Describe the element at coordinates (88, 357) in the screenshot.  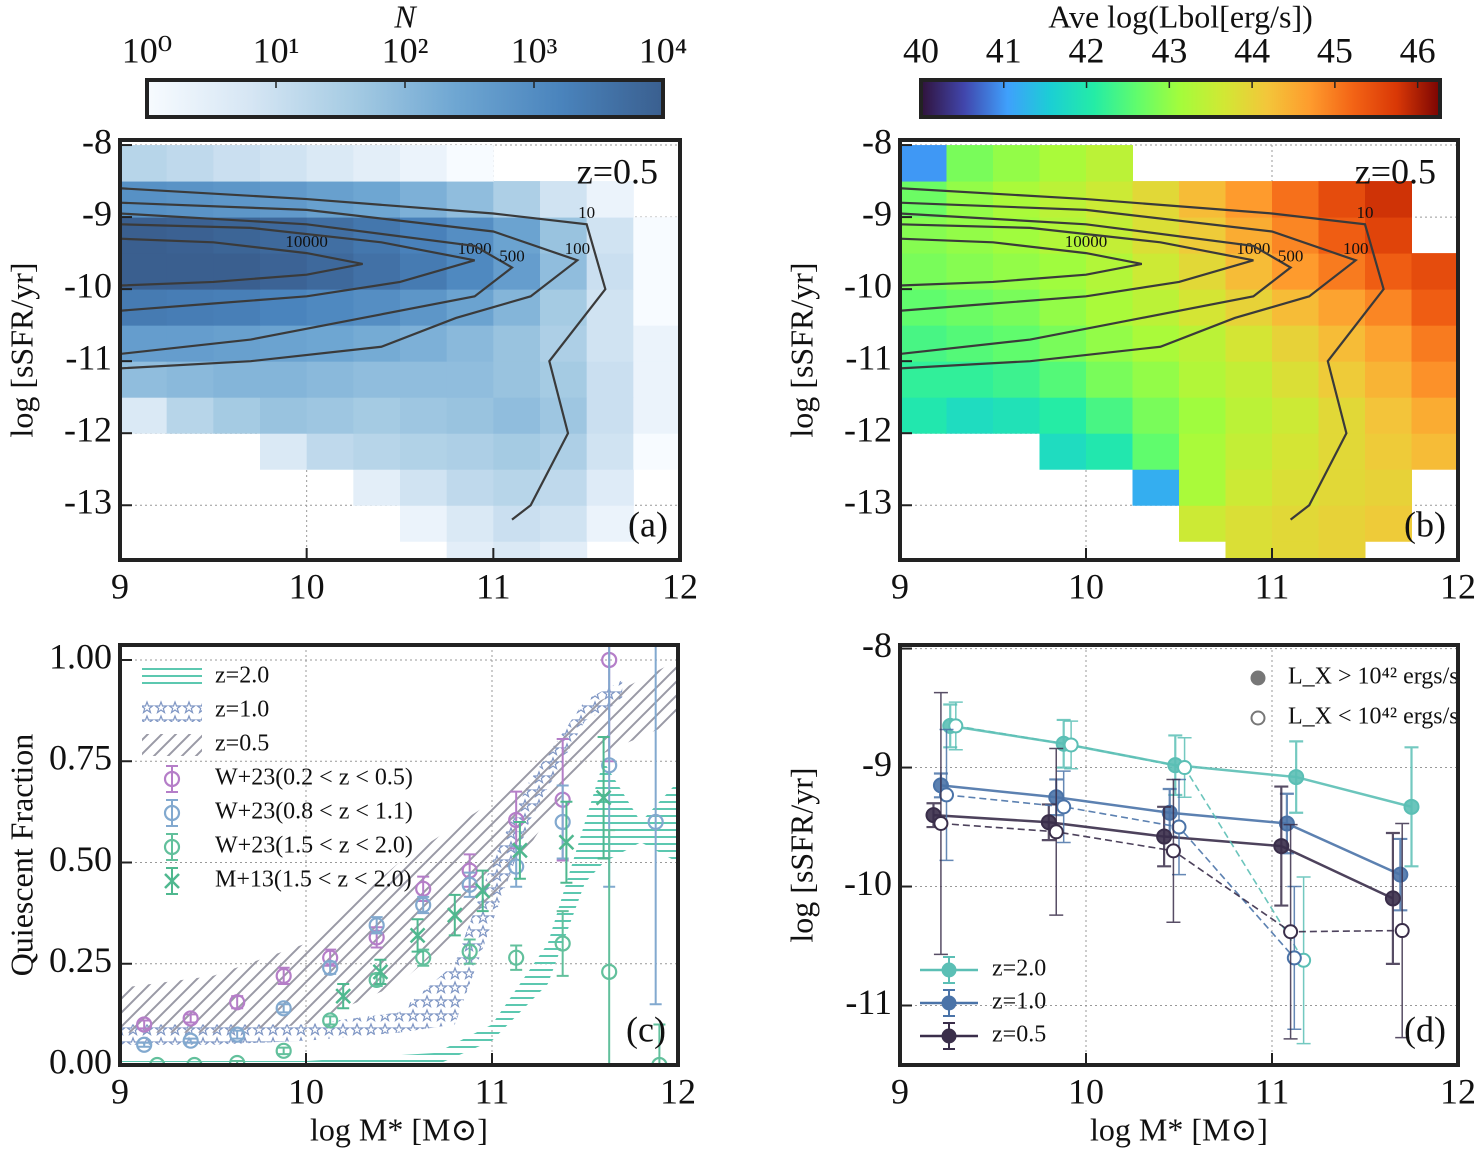
I see `y-tick-label: -11` at that location.